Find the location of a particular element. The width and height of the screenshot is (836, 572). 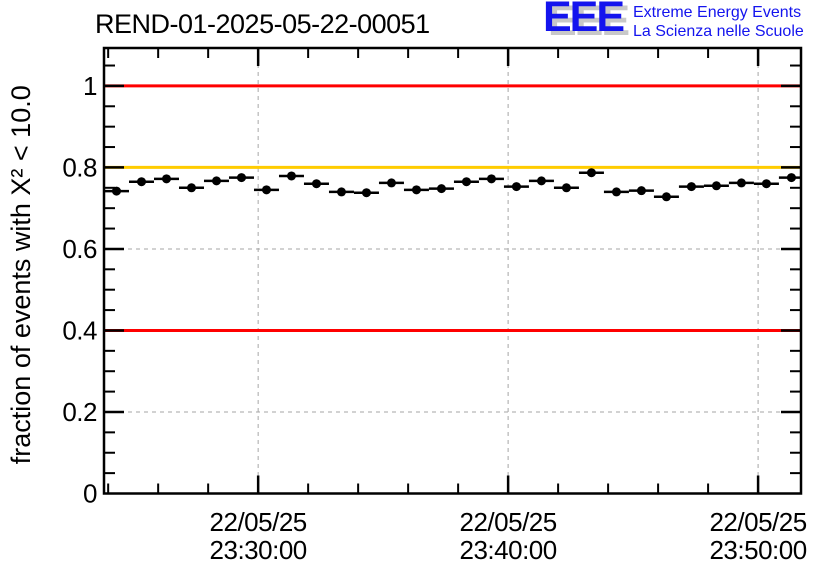

y-tick-labels: 0 0.2 0.4 0.6 0.8 1 is located at coordinates (79, 290).